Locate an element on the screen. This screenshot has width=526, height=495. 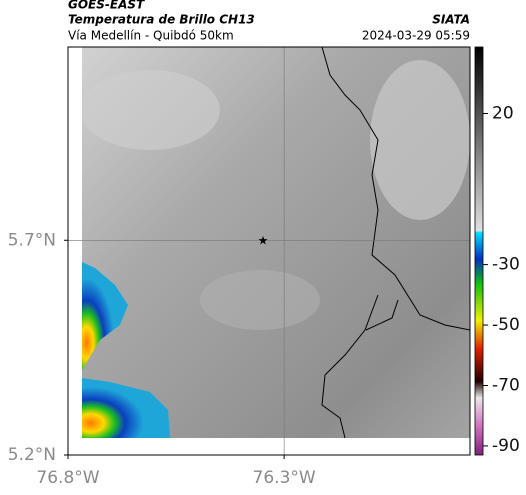
title: GOES-EAST is located at coordinates (106, 6).